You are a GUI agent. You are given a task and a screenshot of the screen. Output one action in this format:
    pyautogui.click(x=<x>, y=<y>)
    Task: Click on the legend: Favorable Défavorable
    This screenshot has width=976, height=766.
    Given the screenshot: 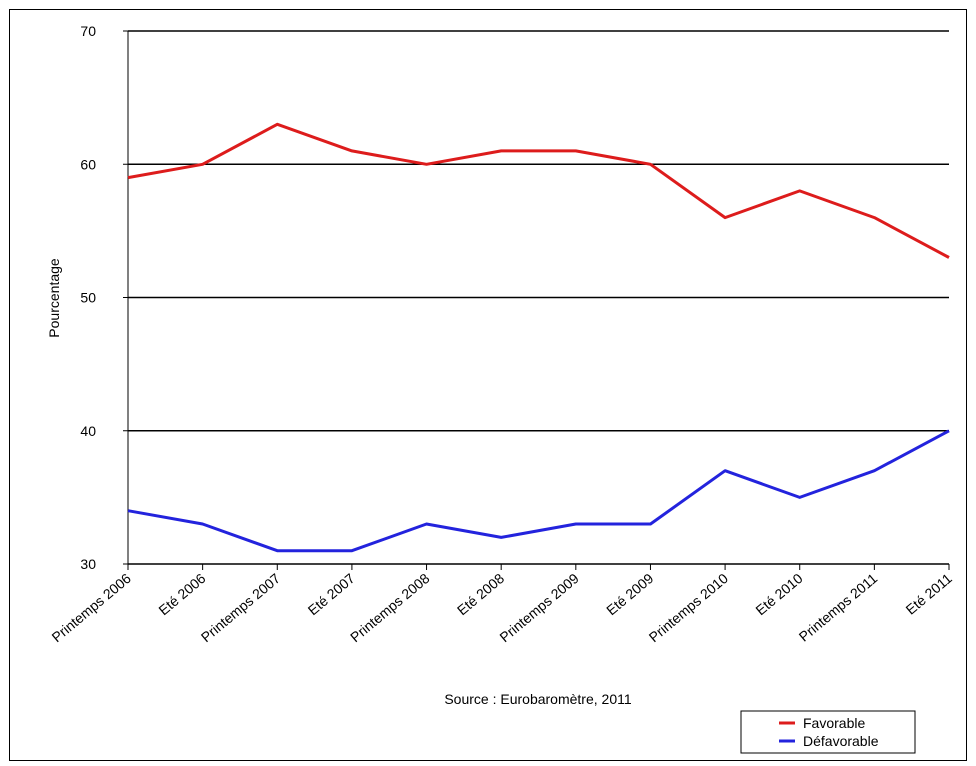 What is the action you would take?
    pyautogui.click(x=828, y=732)
    